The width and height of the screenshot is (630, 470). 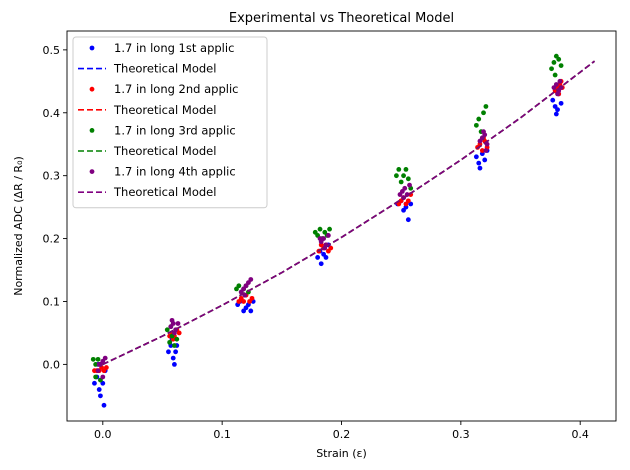 What do you see at coordinates (341, 453) in the screenshot?
I see `x-axis-label: Strain (ε)` at bounding box center [341, 453].